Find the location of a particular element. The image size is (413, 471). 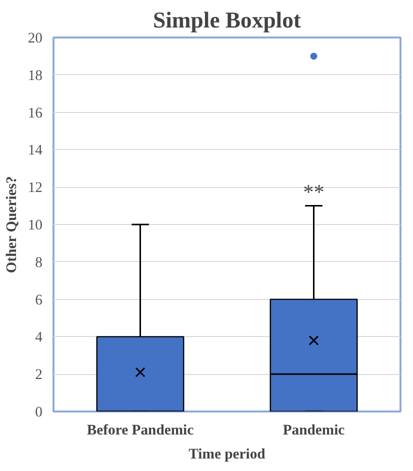

y-tick-label: 4 is located at coordinates (39, 338).